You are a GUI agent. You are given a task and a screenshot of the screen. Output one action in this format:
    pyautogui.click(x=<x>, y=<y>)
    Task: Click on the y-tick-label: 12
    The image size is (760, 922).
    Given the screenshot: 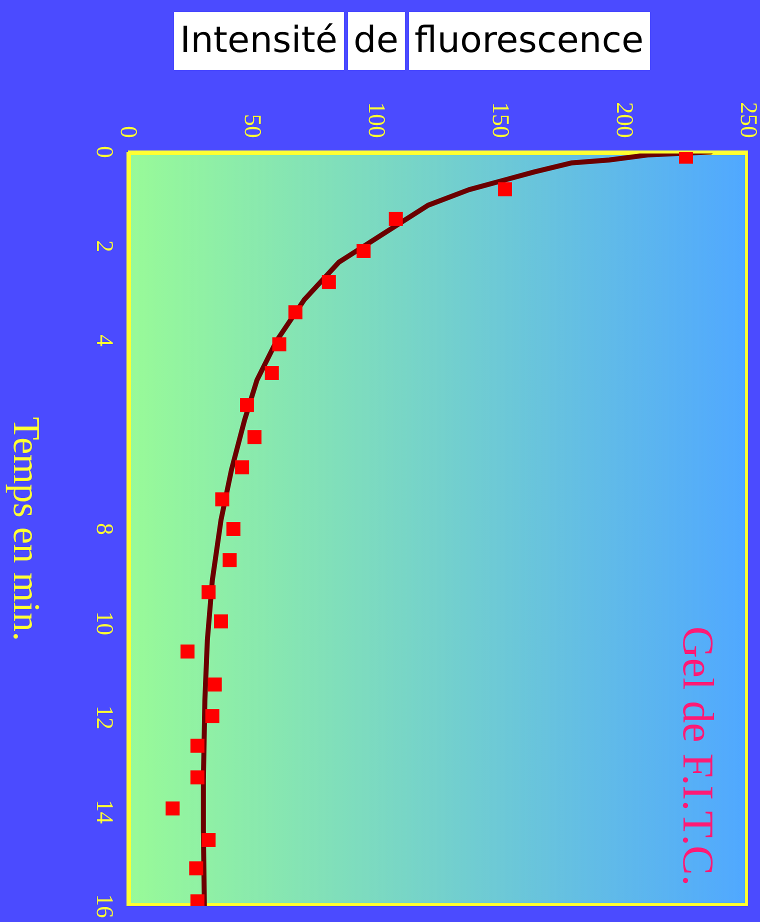 What is the action you would take?
    pyautogui.click(x=104, y=718)
    